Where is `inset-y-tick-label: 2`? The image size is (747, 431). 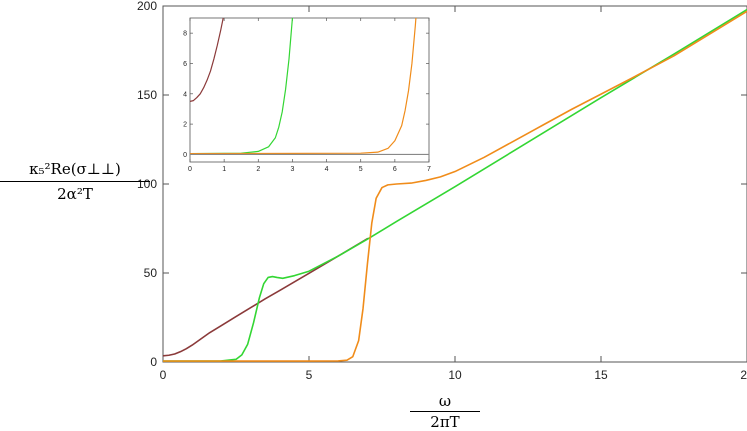 inset-y-tick-label: 2 is located at coordinates (185, 125).